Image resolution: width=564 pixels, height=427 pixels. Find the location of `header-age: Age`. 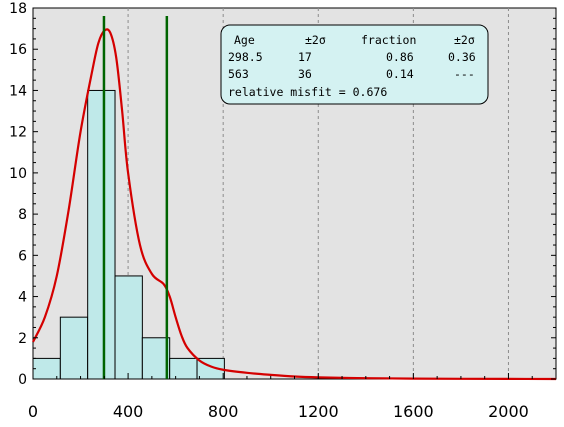

header-age: Age is located at coordinates (244, 40).